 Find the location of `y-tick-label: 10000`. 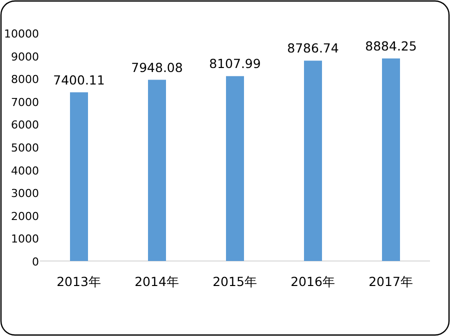

y-tick-label: 10000 is located at coordinates (21, 34).